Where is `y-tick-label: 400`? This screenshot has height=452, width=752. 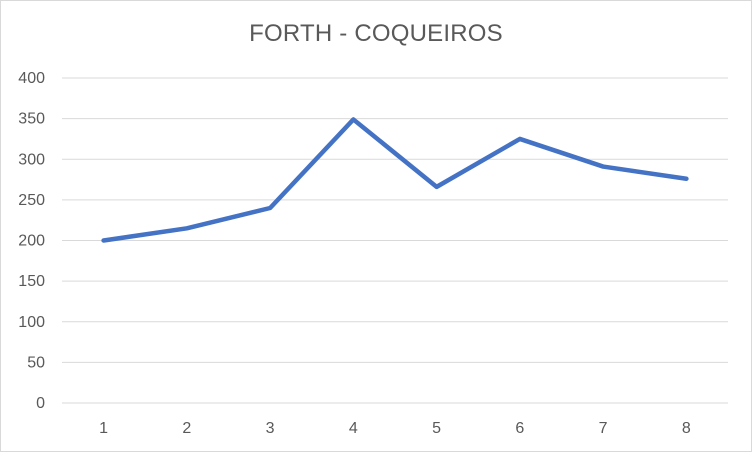 y-tick-label: 400 is located at coordinates (31, 78).